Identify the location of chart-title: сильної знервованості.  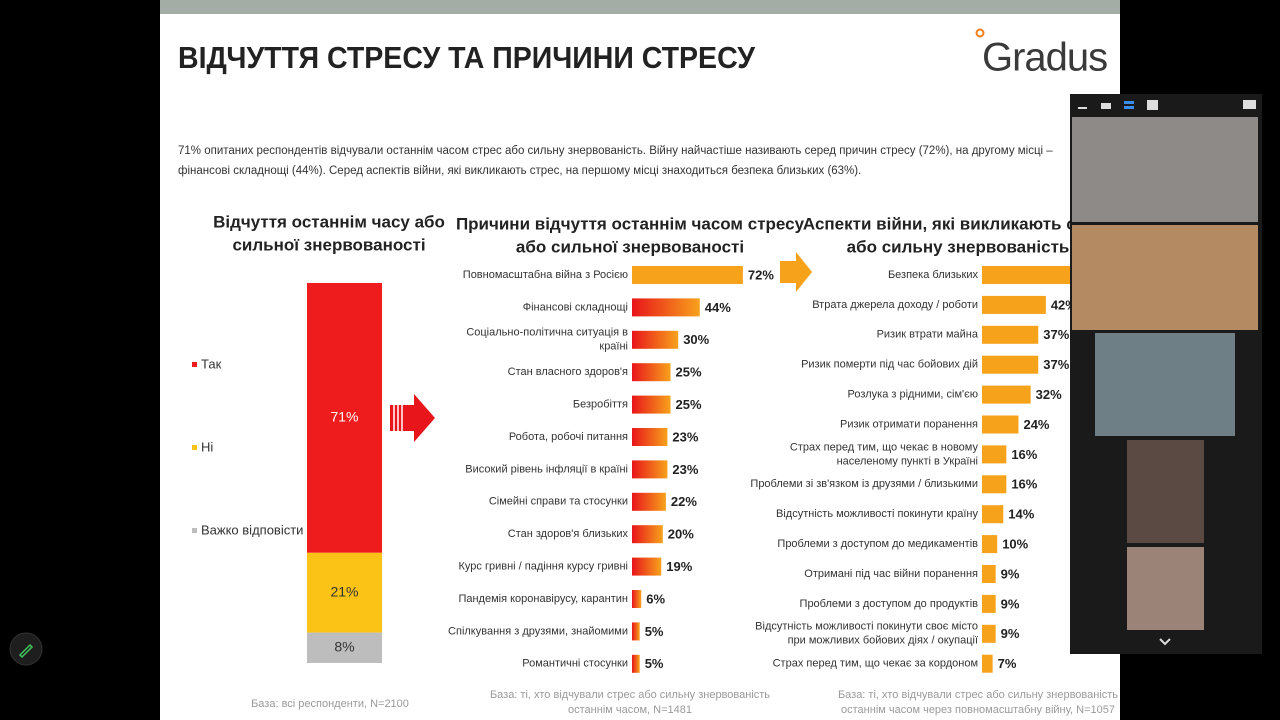
(328, 244).